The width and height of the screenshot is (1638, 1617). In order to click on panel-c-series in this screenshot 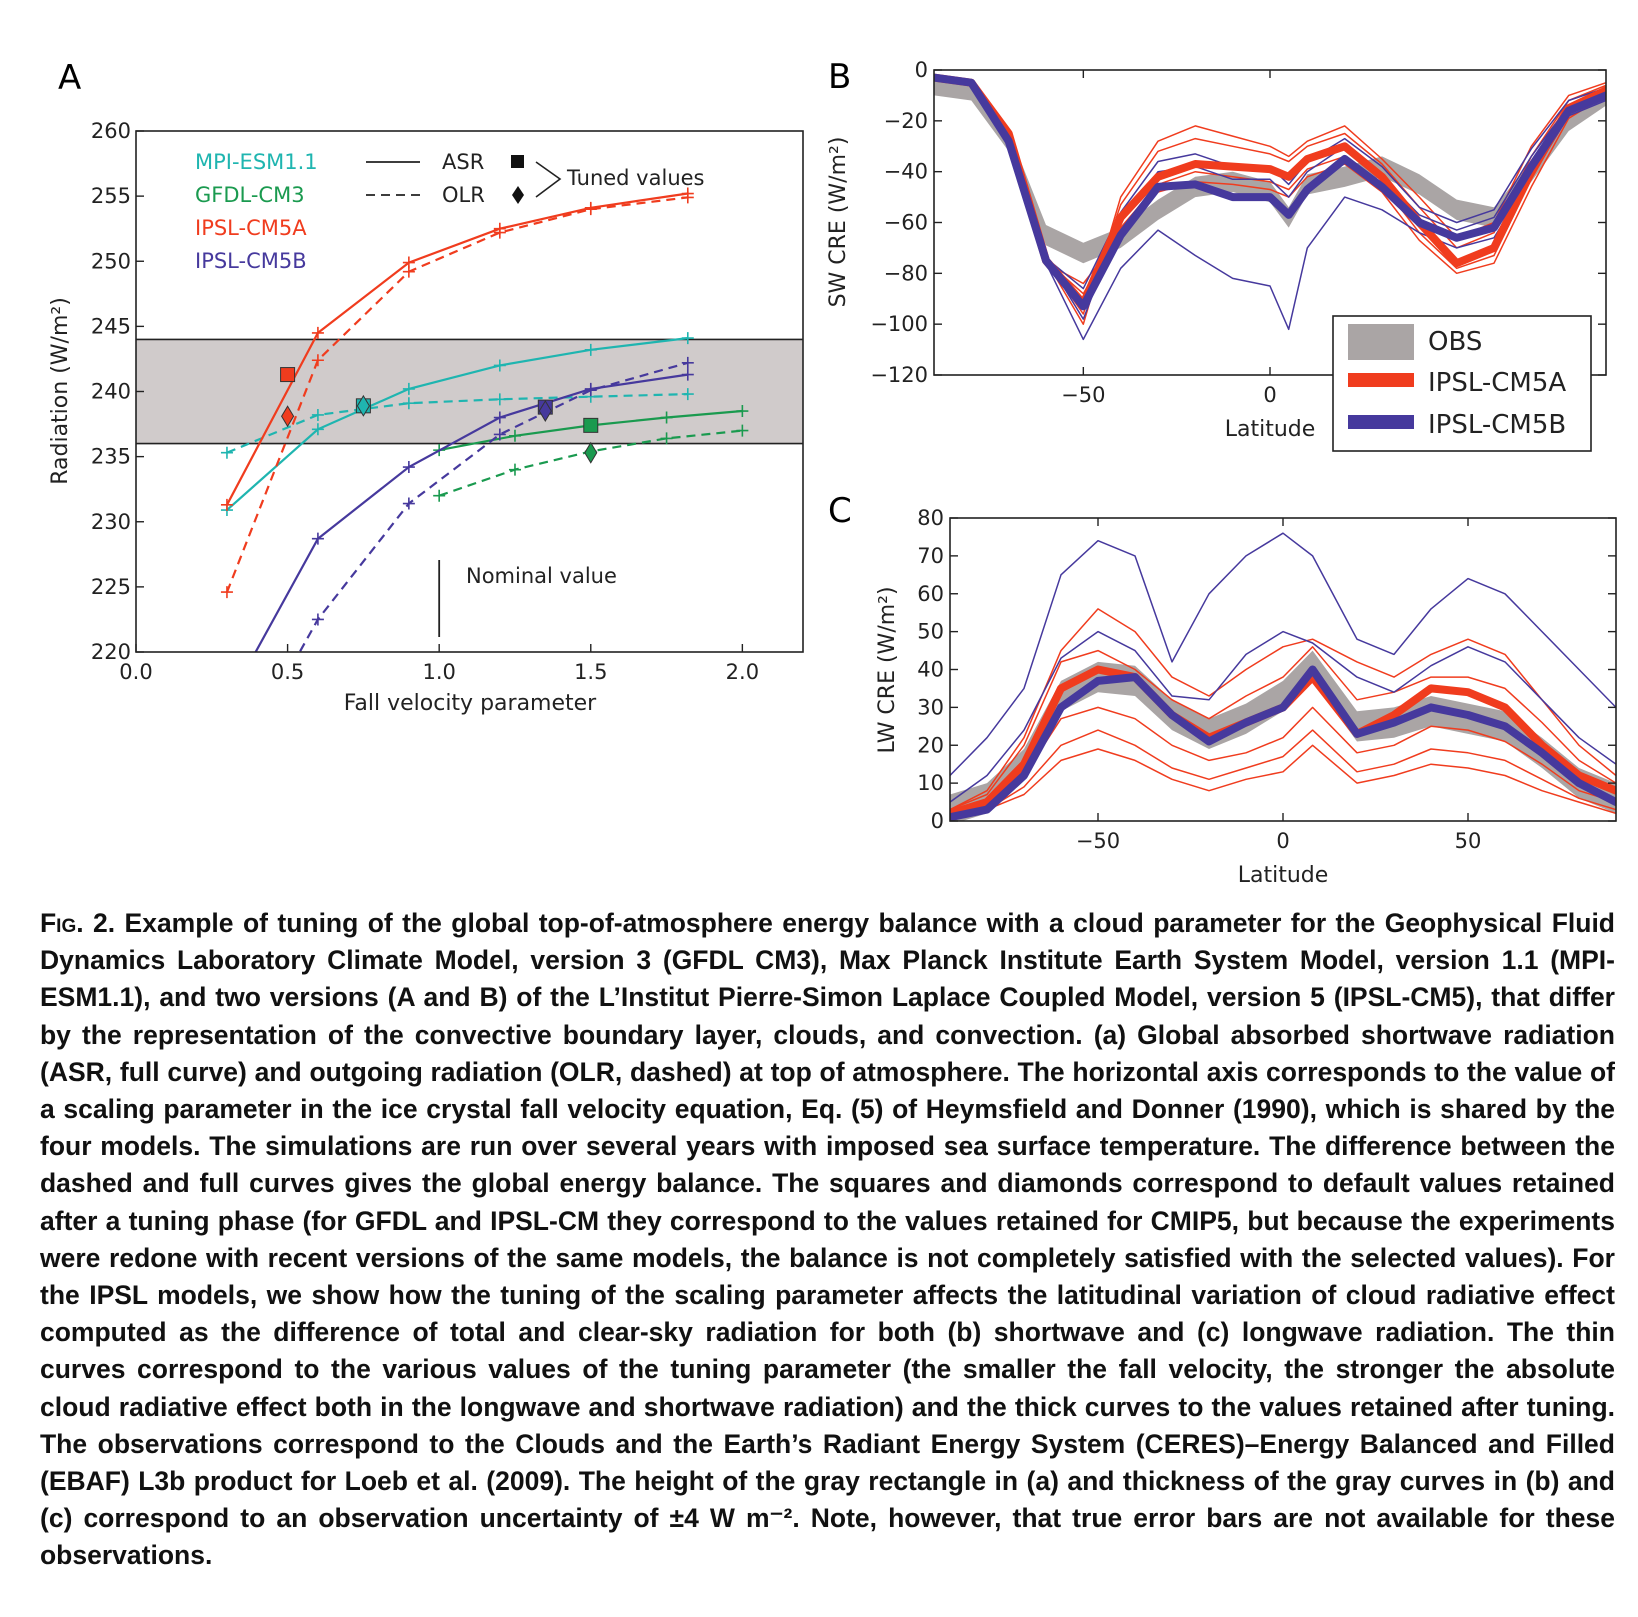, I will do `click(1283, 676)`.